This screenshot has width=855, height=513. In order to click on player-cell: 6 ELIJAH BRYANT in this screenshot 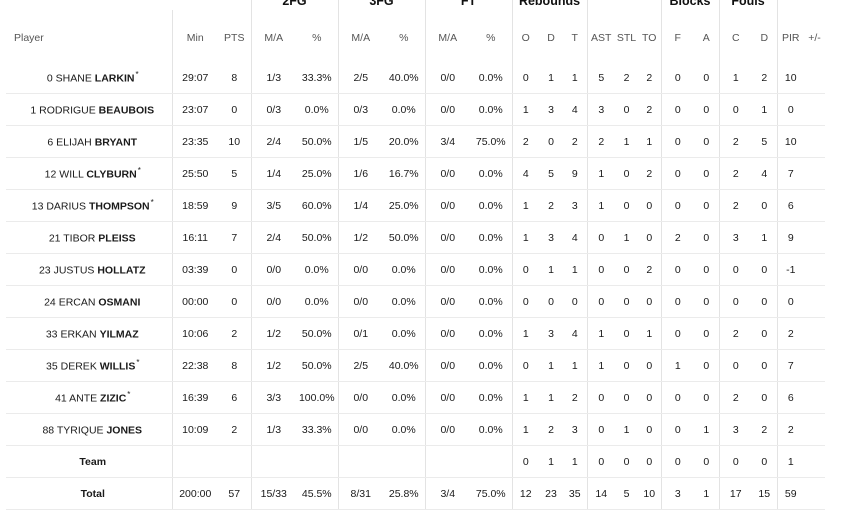, I will do `click(89, 141)`.